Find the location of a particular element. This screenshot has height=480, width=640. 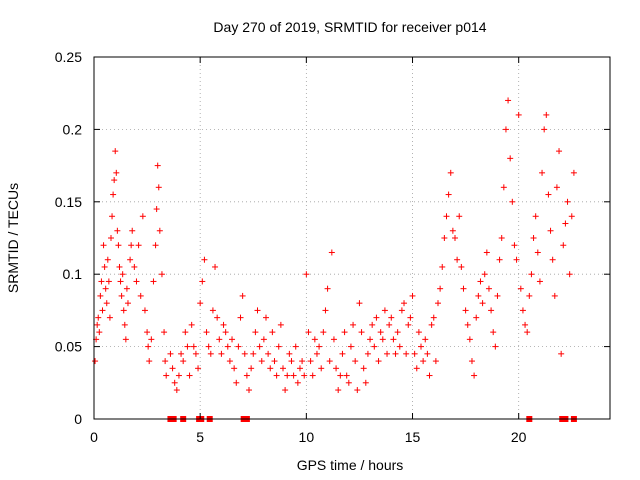

y-tick-label: 0.2 is located at coordinates (73, 129).